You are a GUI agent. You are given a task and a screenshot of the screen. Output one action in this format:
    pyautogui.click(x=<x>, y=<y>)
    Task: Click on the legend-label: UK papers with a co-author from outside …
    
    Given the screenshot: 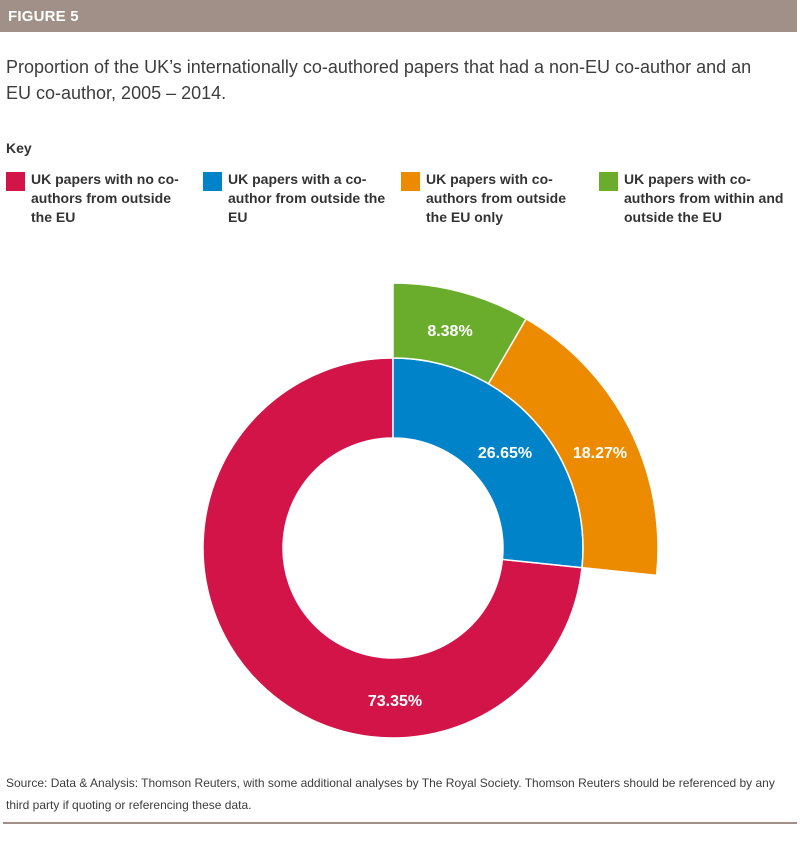 What is the action you would take?
    pyautogui.click(x=307, y=198)
    